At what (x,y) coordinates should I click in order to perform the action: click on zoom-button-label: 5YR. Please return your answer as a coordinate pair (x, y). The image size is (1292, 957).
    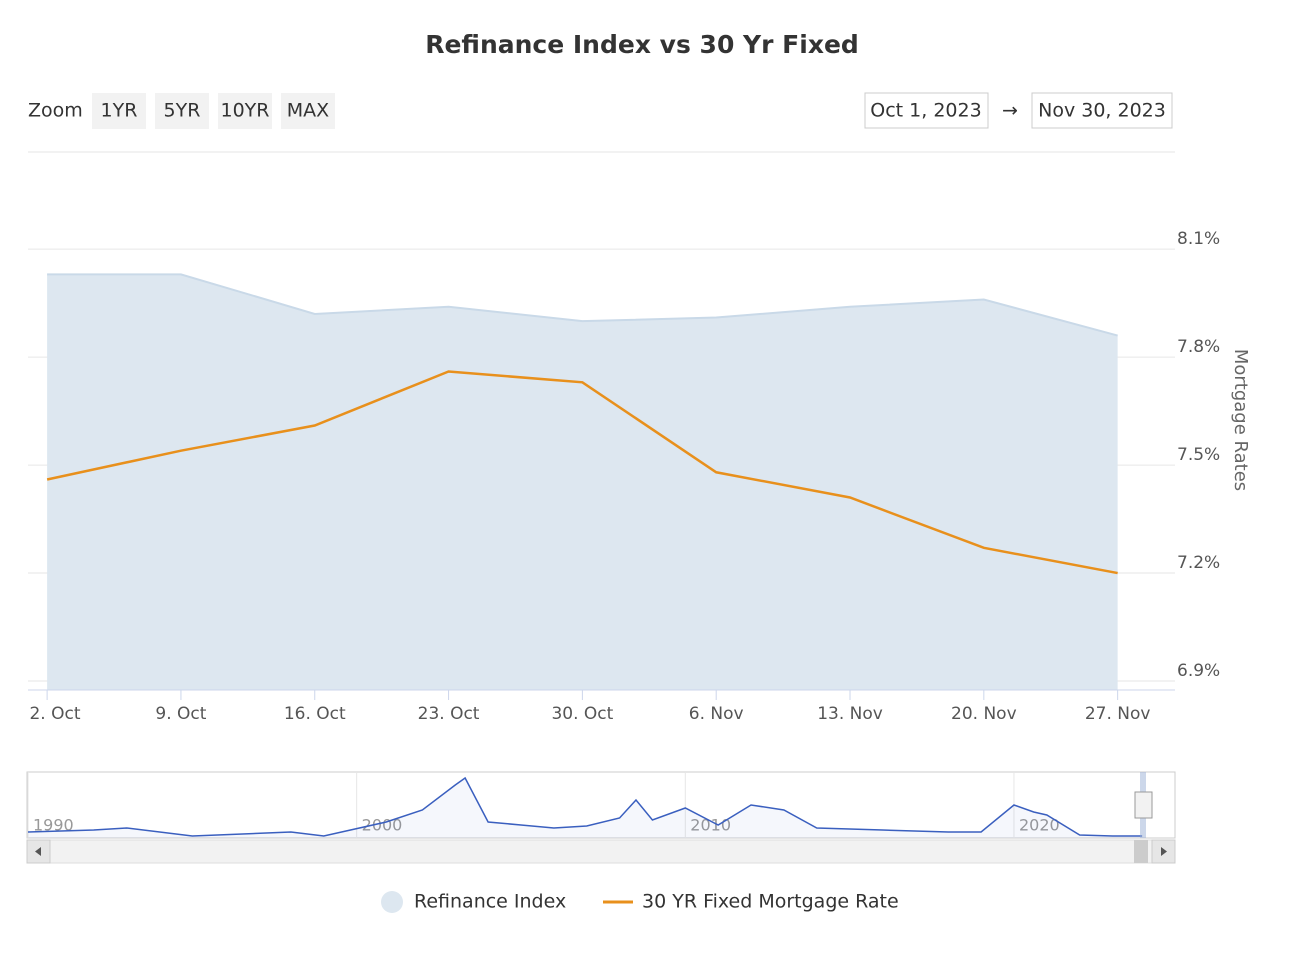
    Looking at the image, I should click on (182, 111).